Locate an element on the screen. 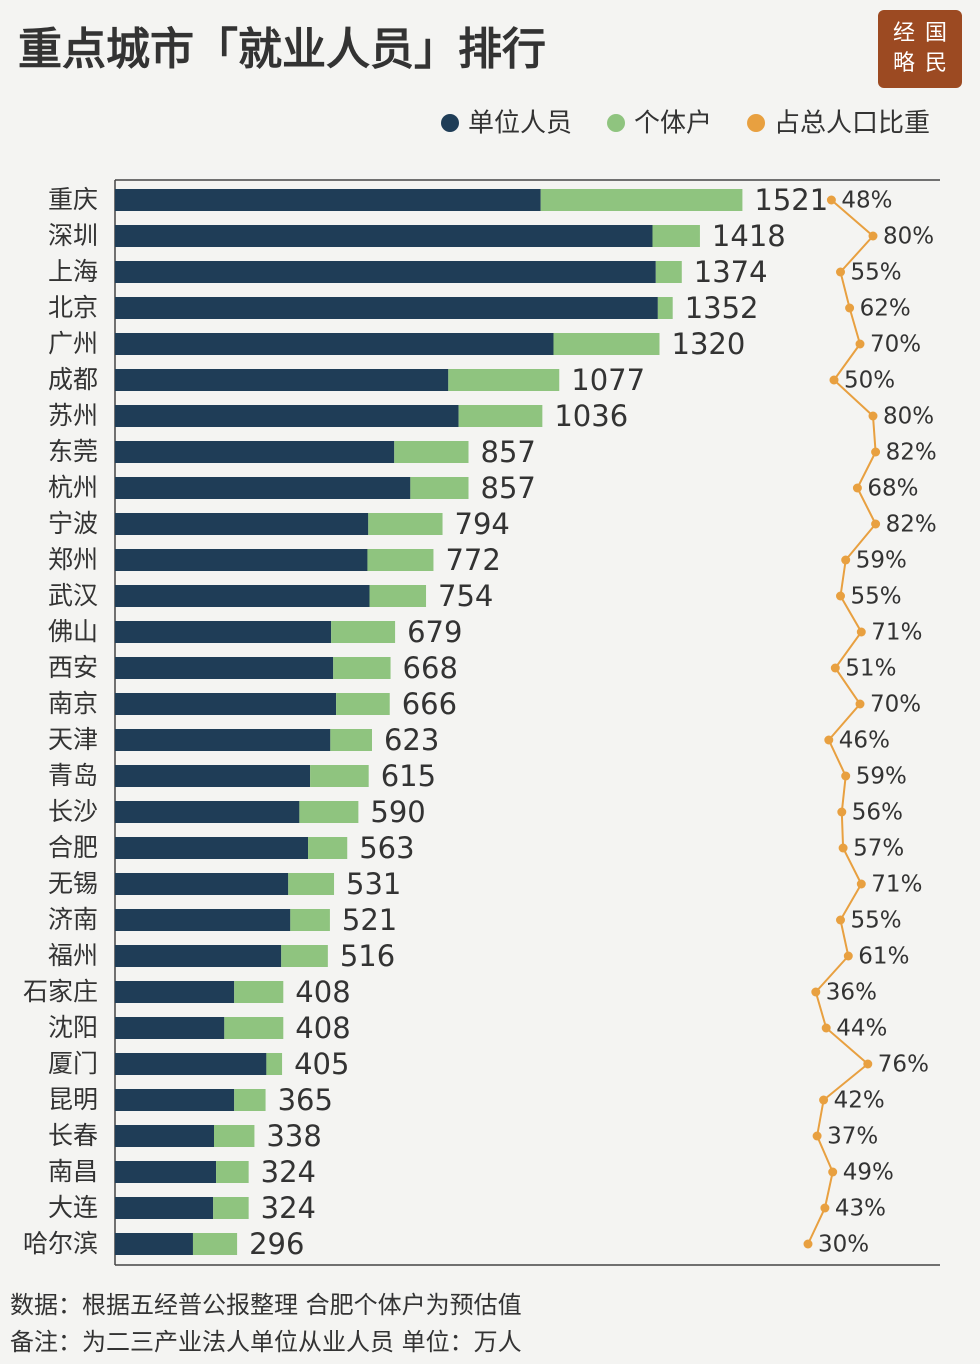 This screenshot has height=1364, width=980. y-tick-label: 哈尔滨 is located at coordinates (60, 1243).